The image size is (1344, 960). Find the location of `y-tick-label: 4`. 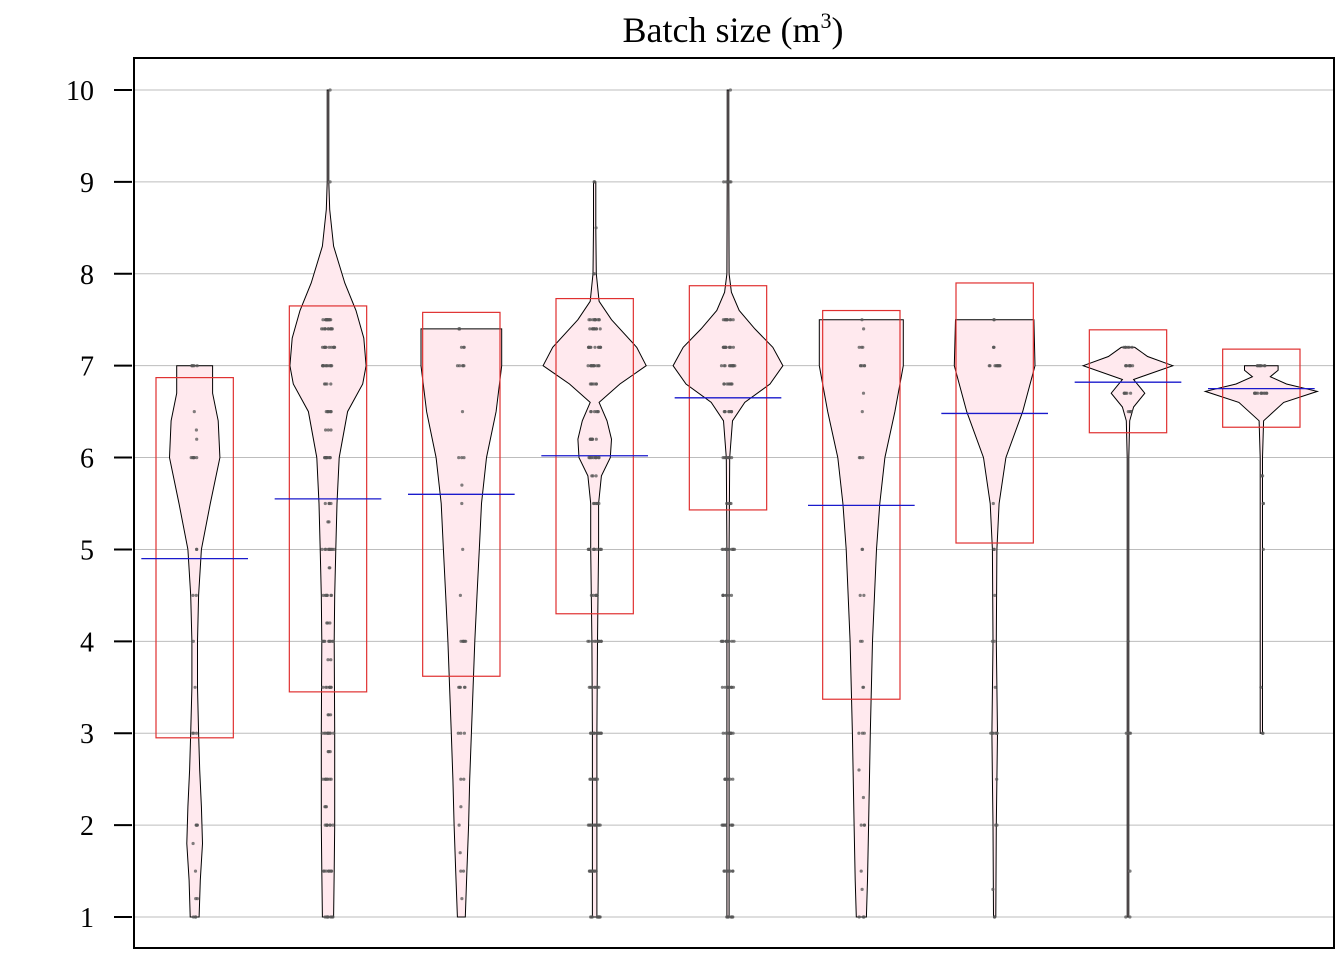

y-tick-label: 4 is located at coordinates (87, 642).